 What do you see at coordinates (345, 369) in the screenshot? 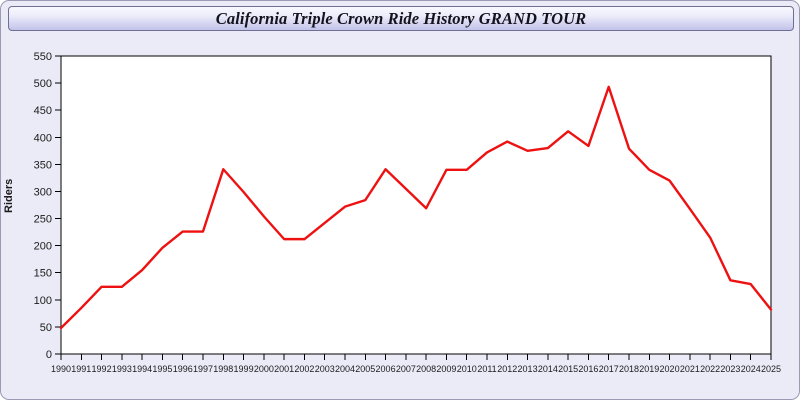
I see `x-axis-tick-label: 2004` at bounding box center [345, 369].